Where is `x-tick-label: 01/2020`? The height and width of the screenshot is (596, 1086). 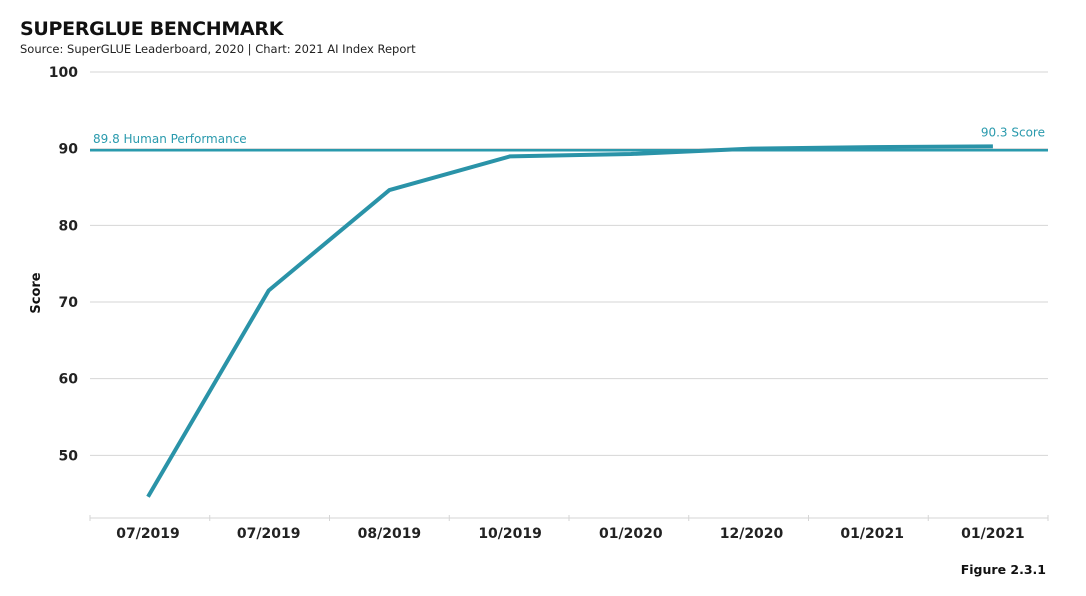
x-tick-label: 01/2020 is located at coordinates (631, 534).